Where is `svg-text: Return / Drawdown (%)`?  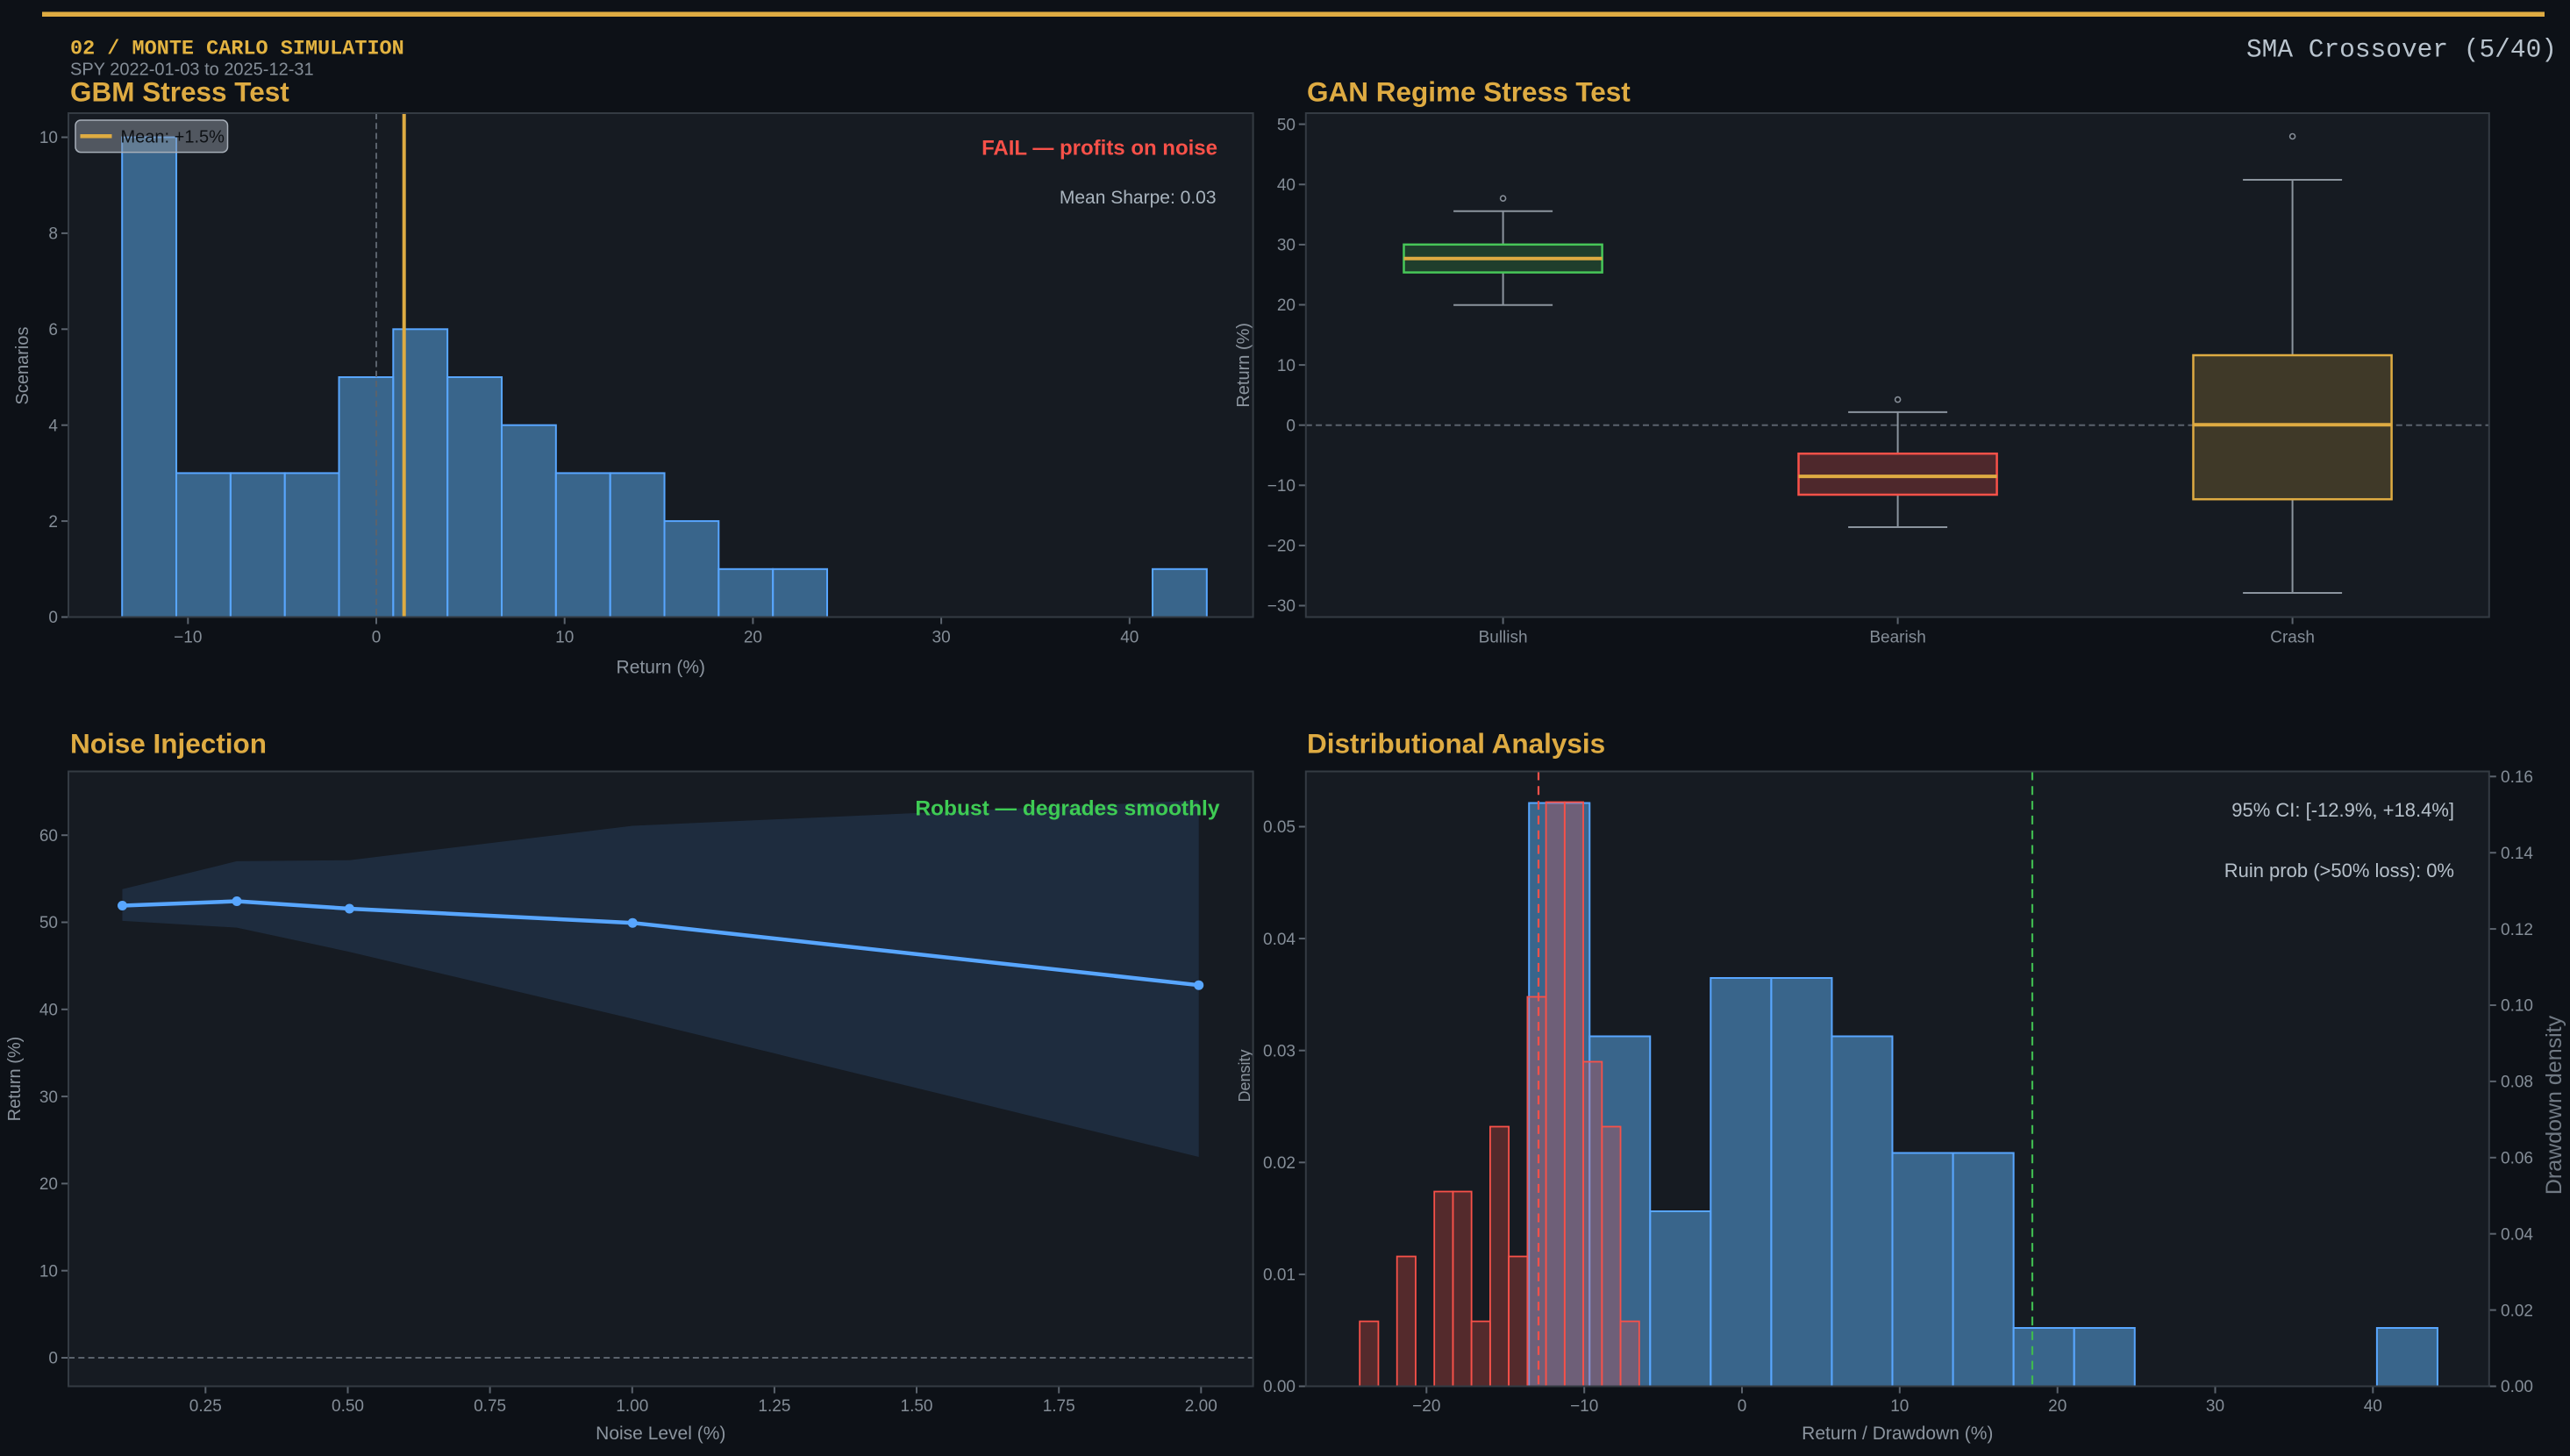 svg-text: Return / Drawdown (%) is located at coordinates (1897, 1434).